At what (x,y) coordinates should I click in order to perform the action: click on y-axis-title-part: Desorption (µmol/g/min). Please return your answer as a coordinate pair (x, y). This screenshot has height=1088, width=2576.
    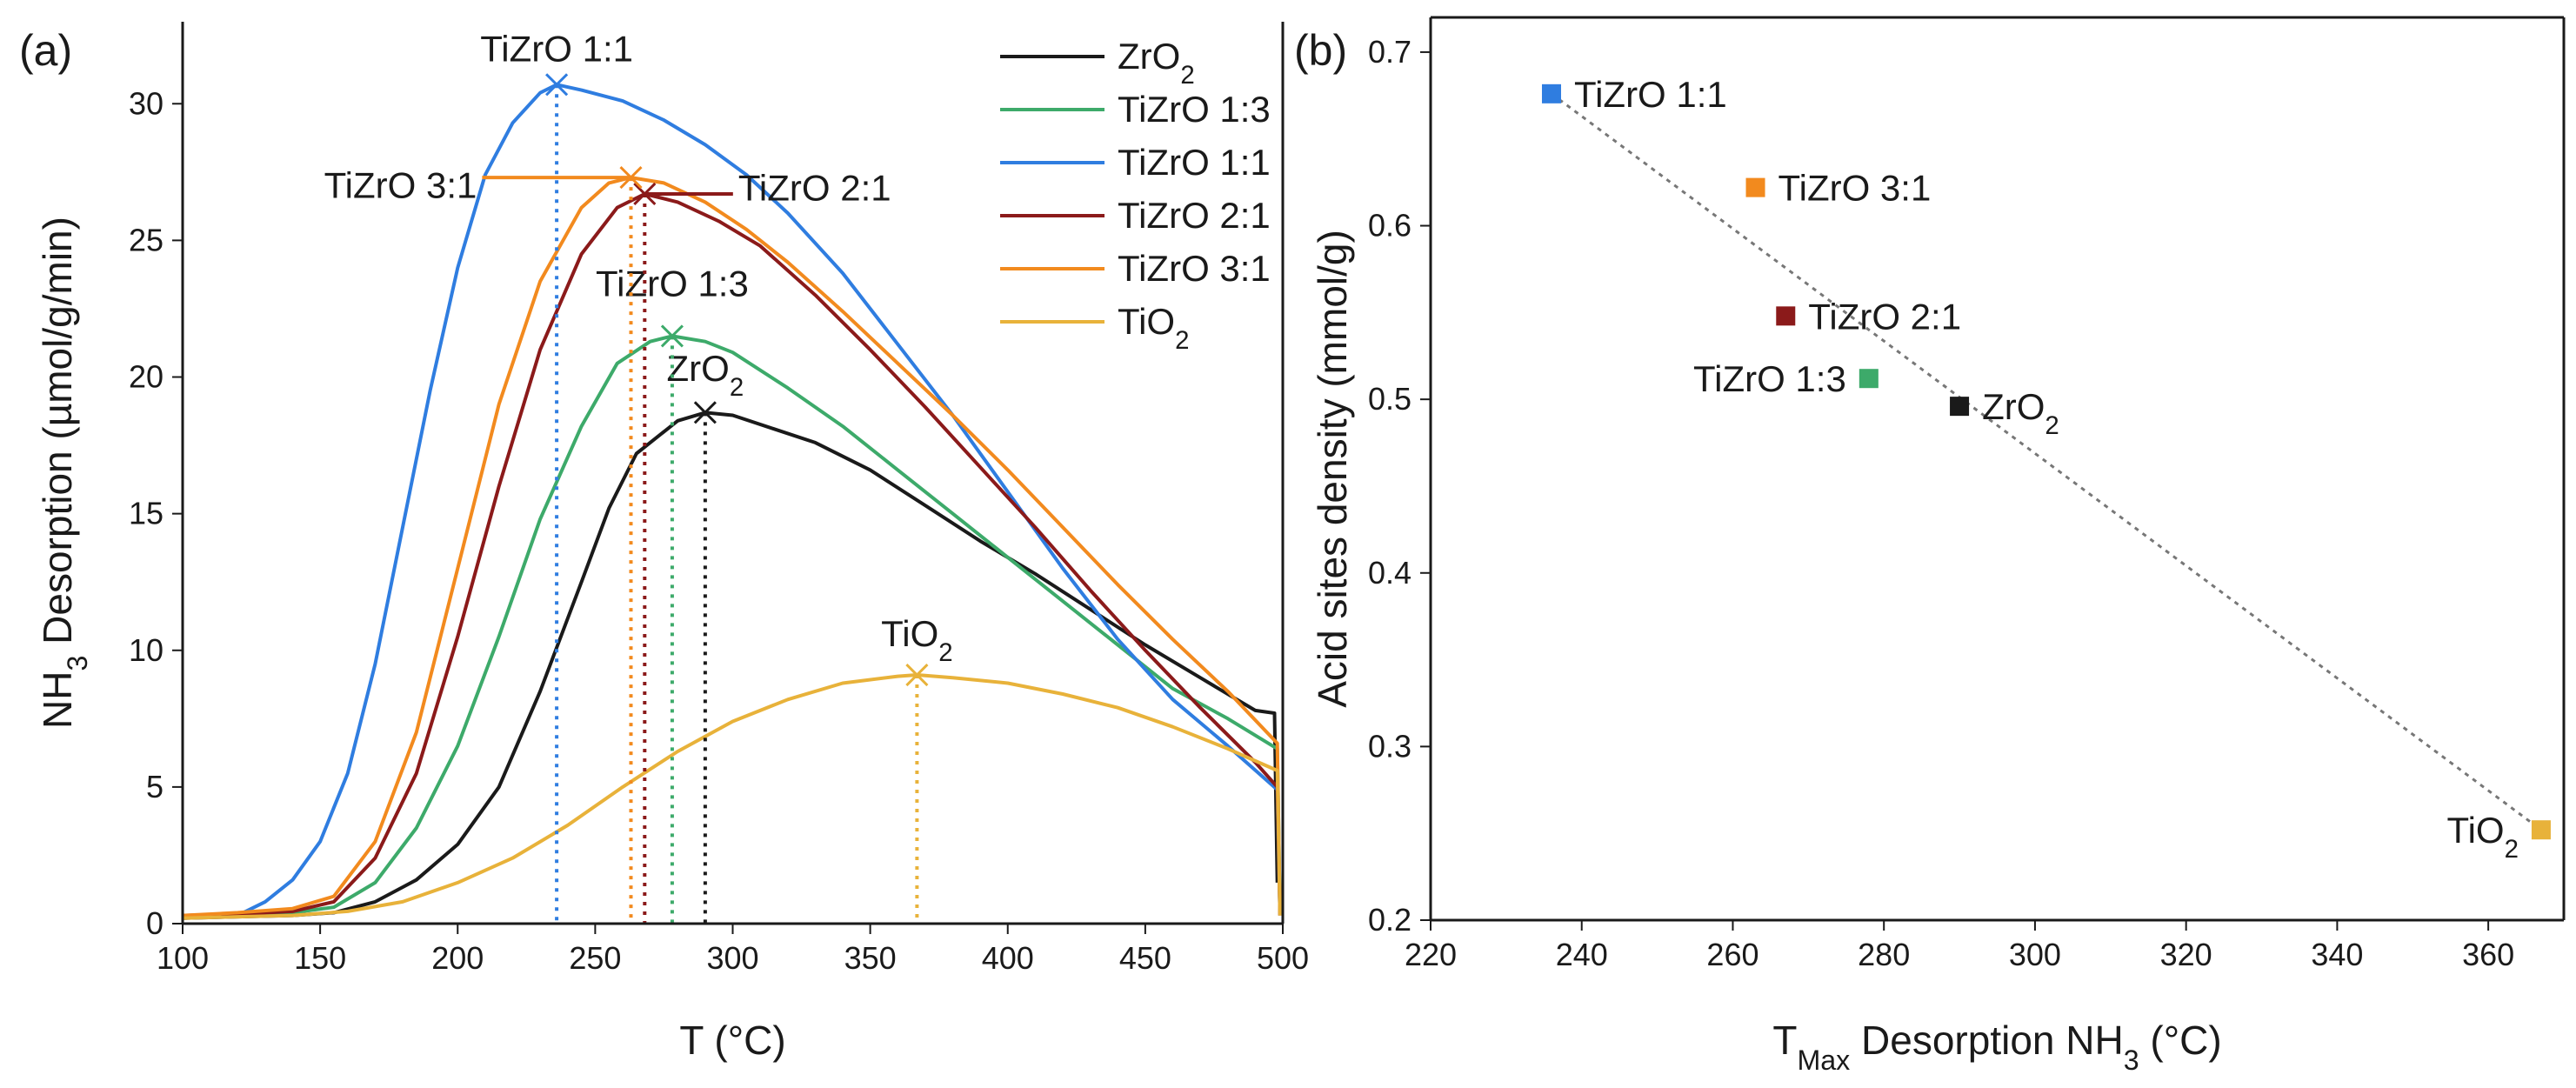
    Looking at the image, I should click on (57, 437).